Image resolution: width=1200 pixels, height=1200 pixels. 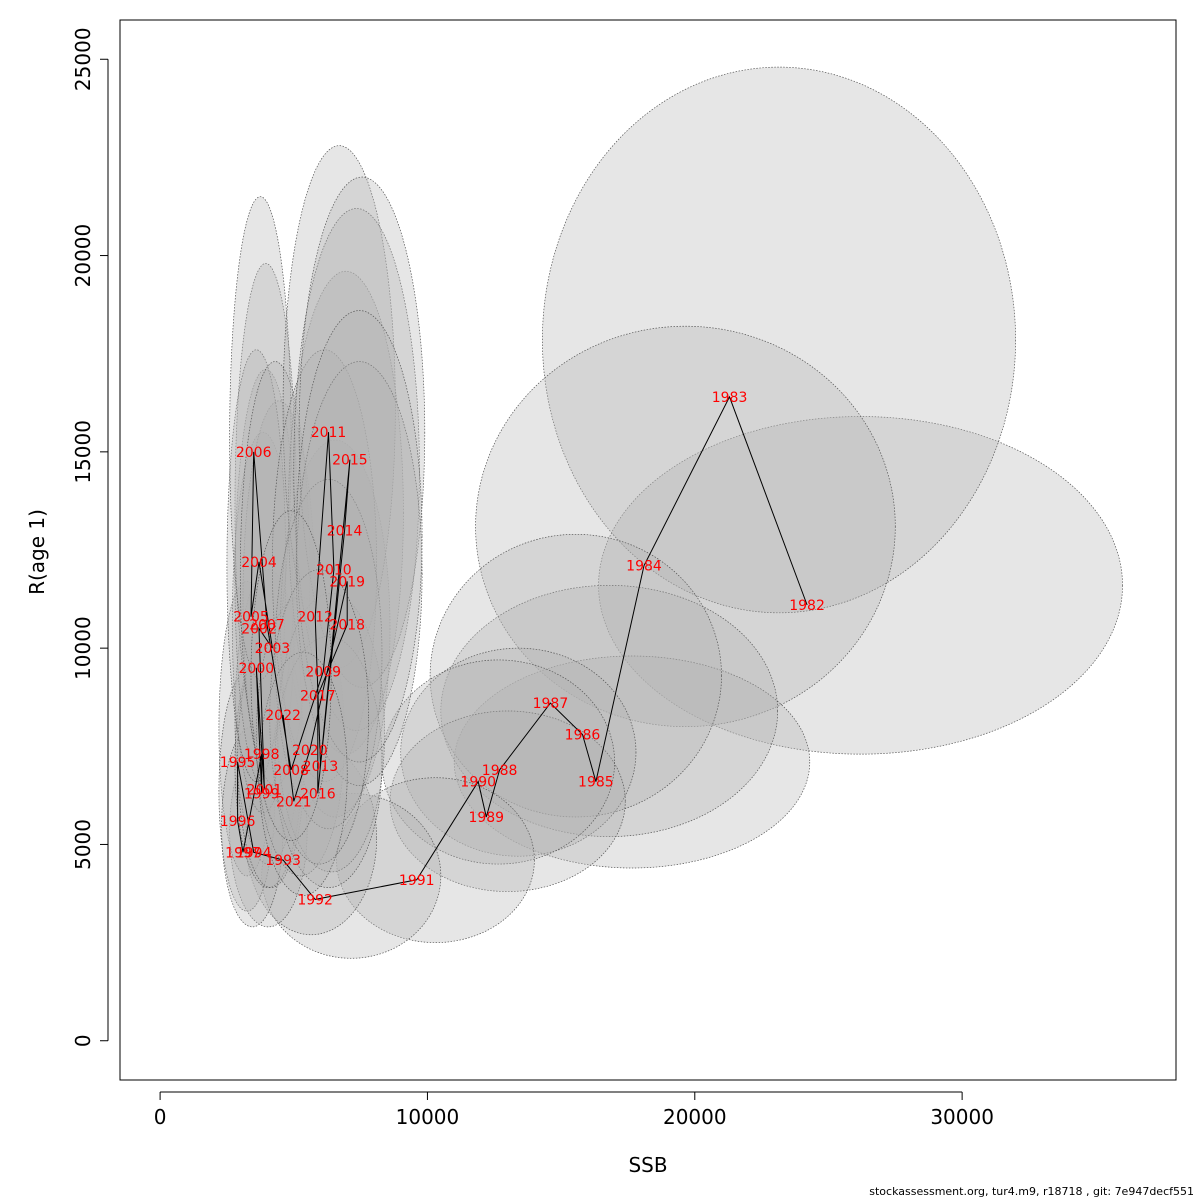 What do you see at coordinates (644, 567) in the screenshot?
I see `year-label-1984: 1984` at bounding box center [644, 567].